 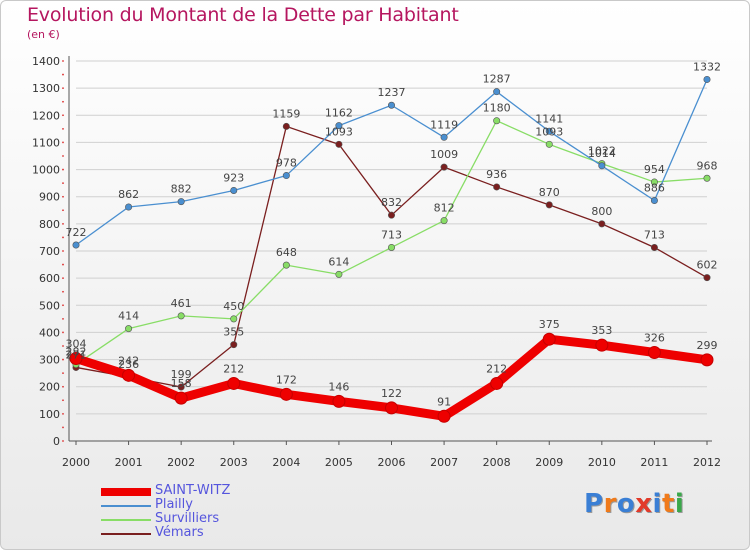 I want to click on data-label: 450, so click(x=233, y=306).